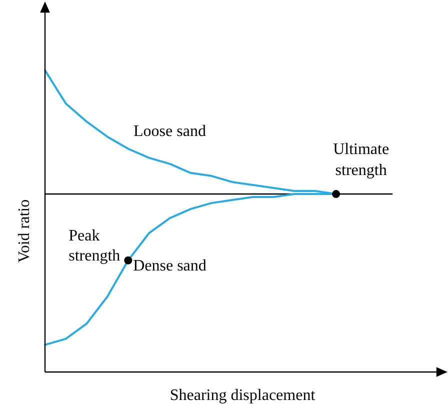 The width and height of the screenshot is (448, 413). What do you see at coordinates (170, 131) in the screenshot?
I see `series-label: Loose sand` at bounding box center [170, 131].